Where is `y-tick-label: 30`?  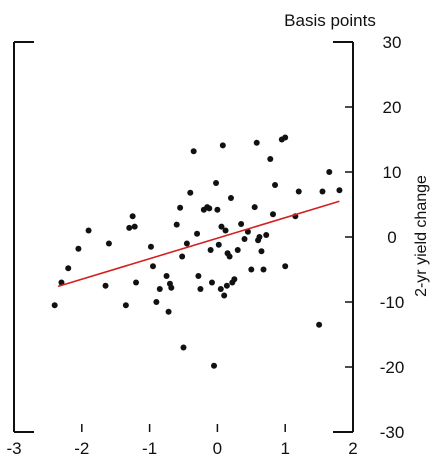 y-tick-label: 30 is located at coordinates (392, 42).